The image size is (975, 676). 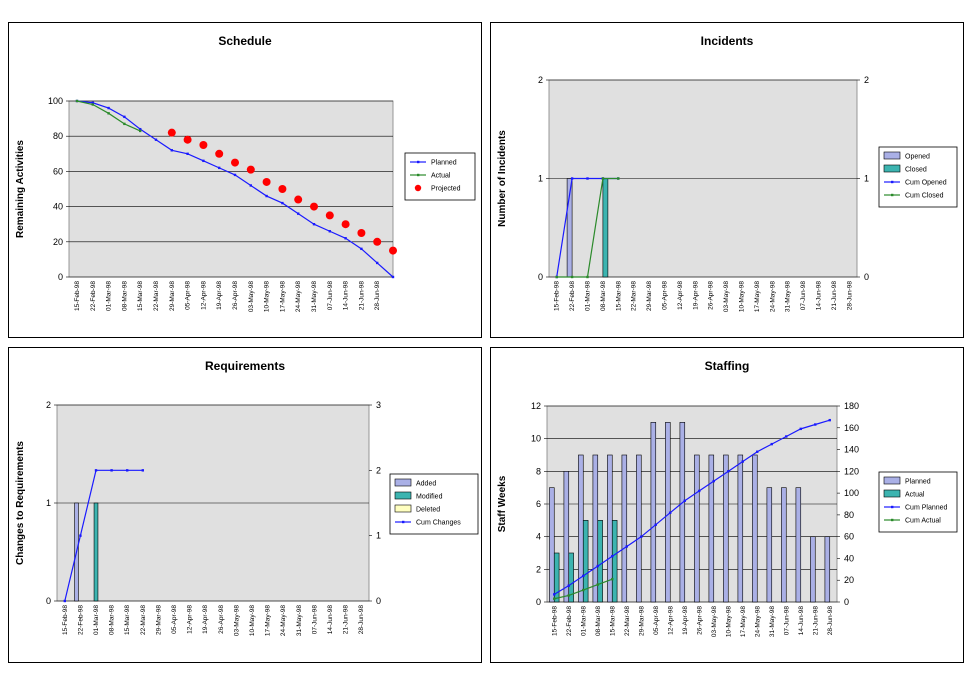 What do you see at coordinates (540, 179) in the screenshot?
I see `y-tick-label: 1` at bounding box center [540, 179].